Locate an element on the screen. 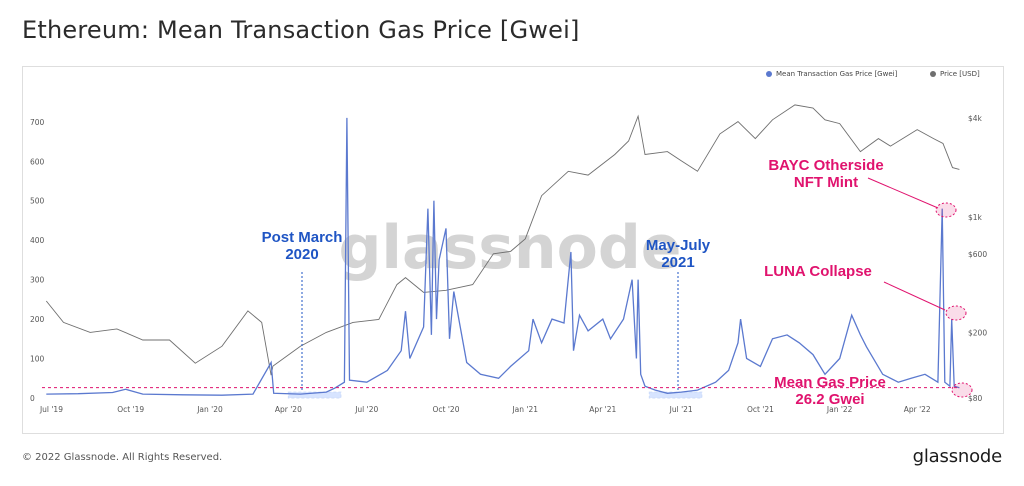 Image resolution: width=1024 pixels, height=486 pixels. x-tick-label: Oct '20 is located at coordinates (446, 409).